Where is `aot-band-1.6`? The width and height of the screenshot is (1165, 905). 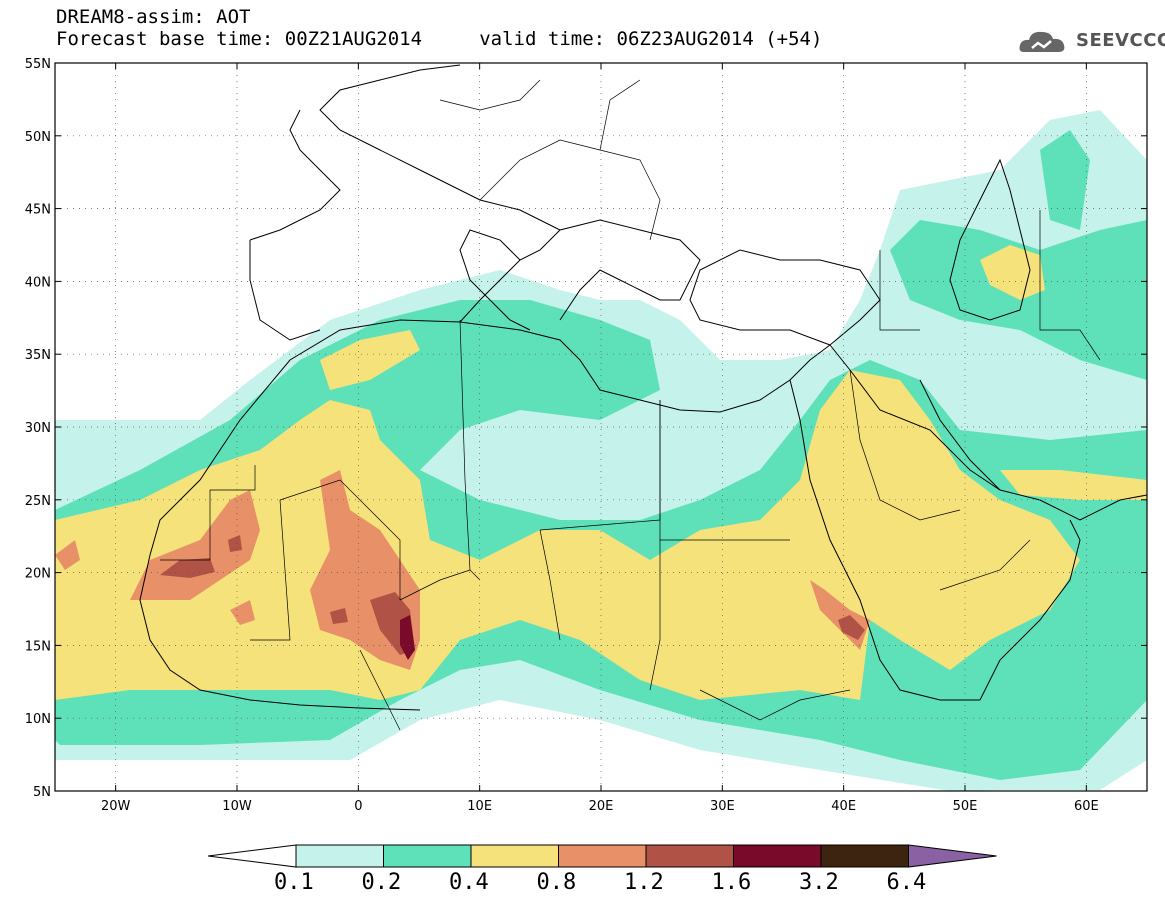
aot-band-1.6 is located at coordinates (407, 637).